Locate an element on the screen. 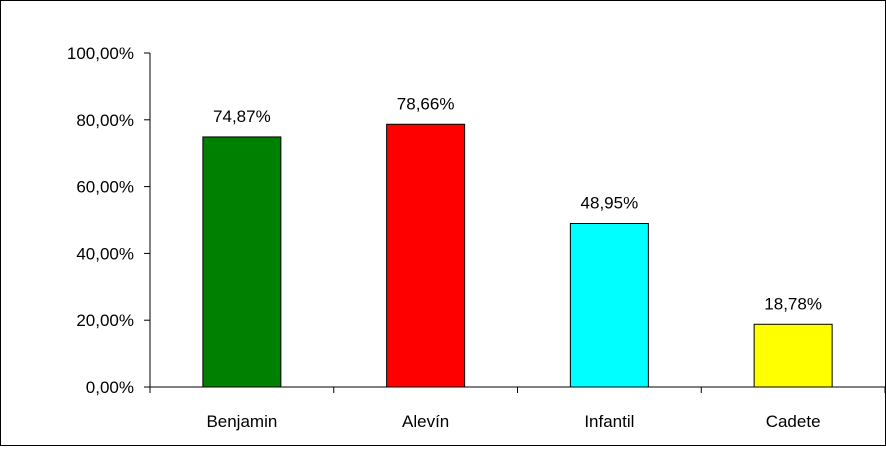 This screenshot has height=451, width=886. data-label: 48,95% is located at coordinates (610, 203).